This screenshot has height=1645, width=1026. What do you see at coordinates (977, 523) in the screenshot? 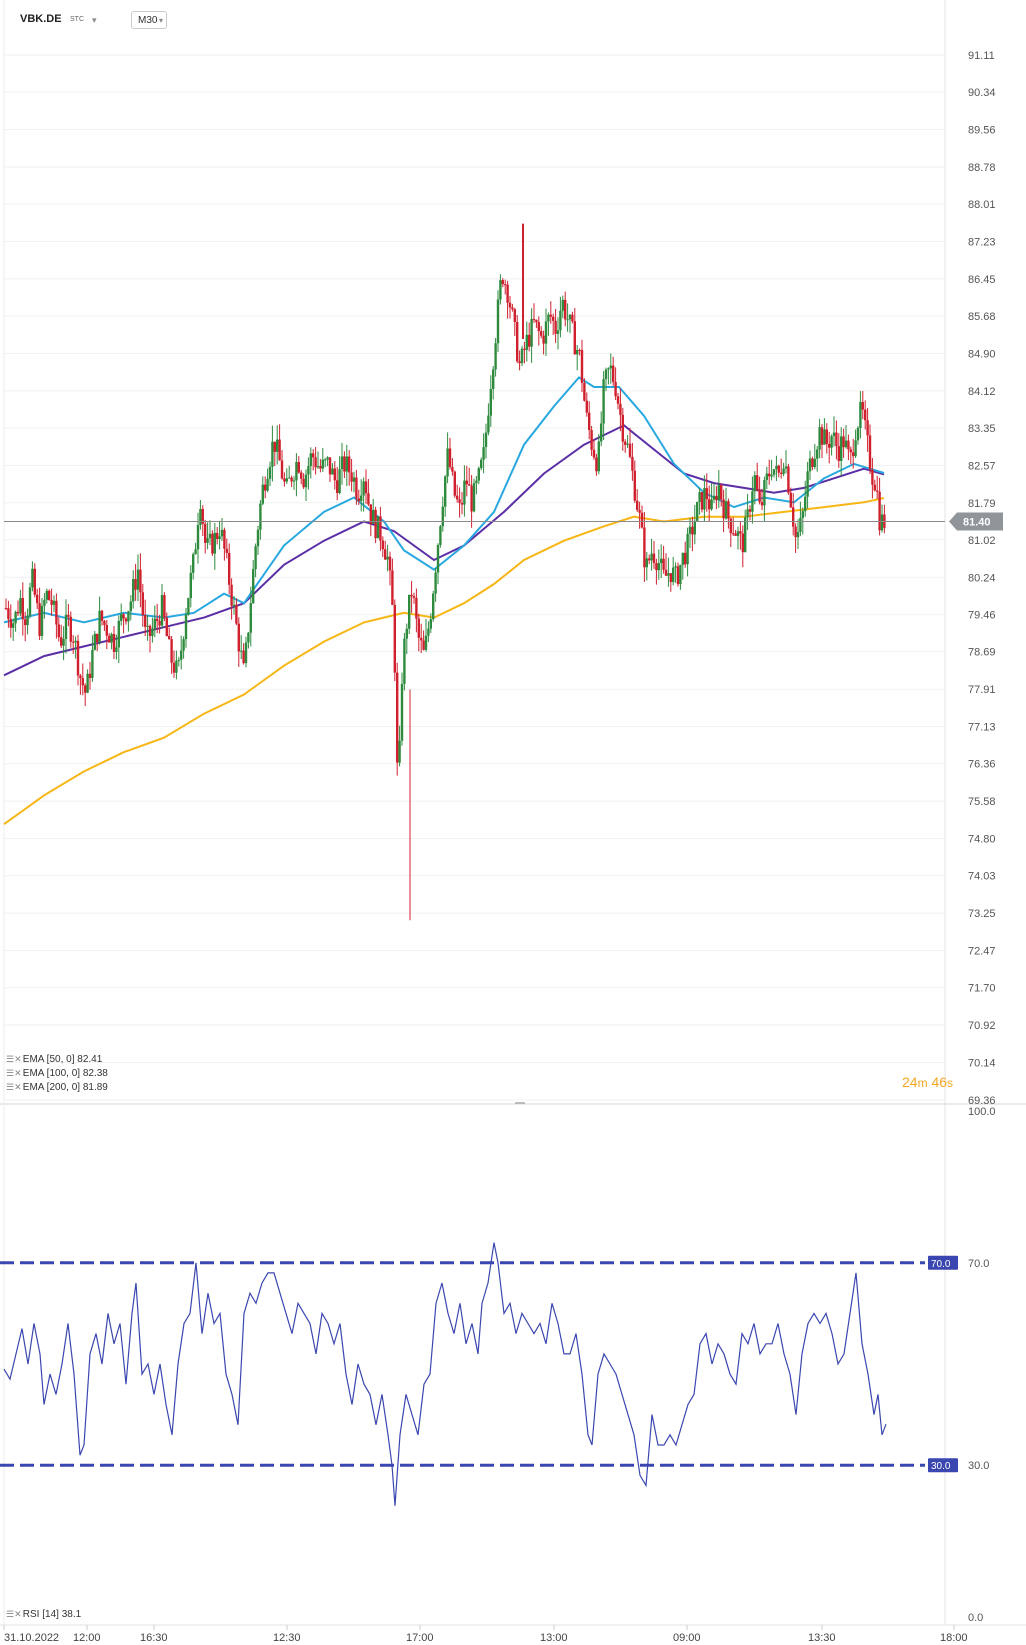
I see `last-price-label: 81.40` at bounding box center [977, 523].